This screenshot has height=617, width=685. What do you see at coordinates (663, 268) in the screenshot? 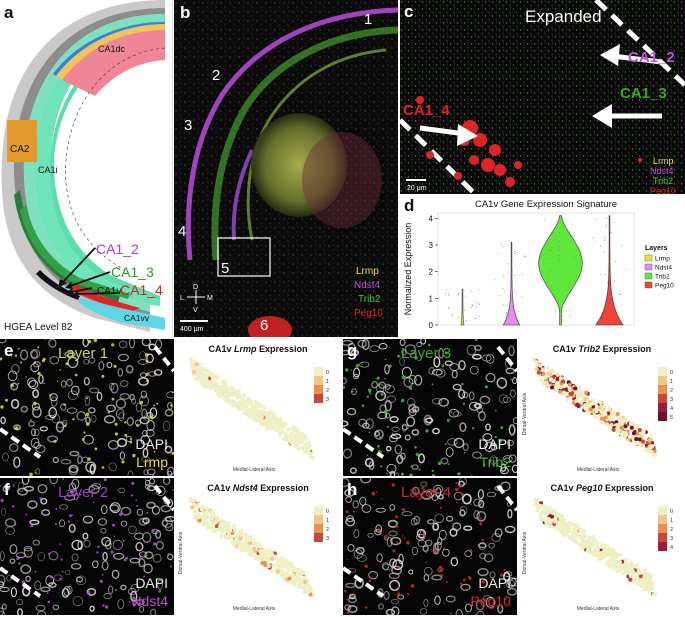
I see `legend-item: Ndst4` at bounding box center [663, 268].